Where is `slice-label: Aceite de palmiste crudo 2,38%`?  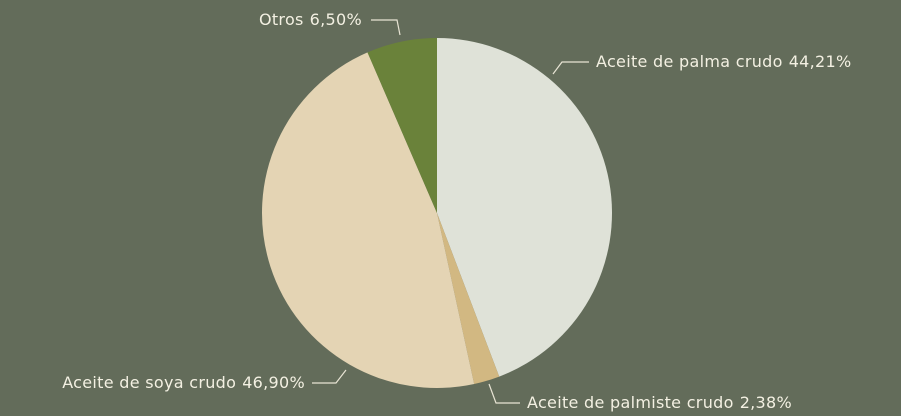 slice-label: Aceite de palmiste crudo 2,38% is located at coordinates (659, 402).